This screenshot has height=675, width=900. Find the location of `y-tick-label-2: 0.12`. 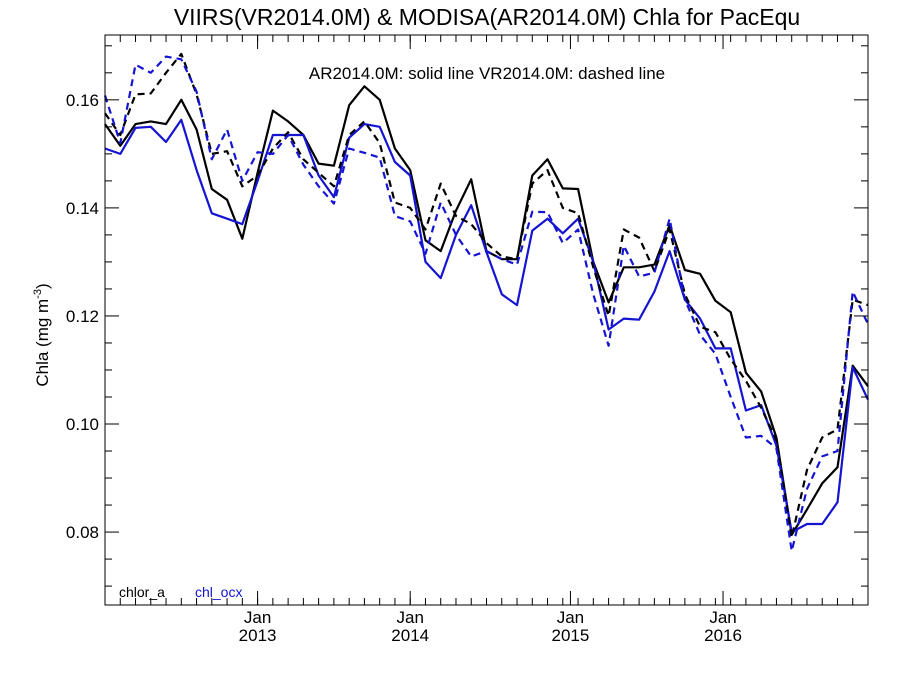

y-tick-label-2: 0.12 is located at coordinates (82, 316).